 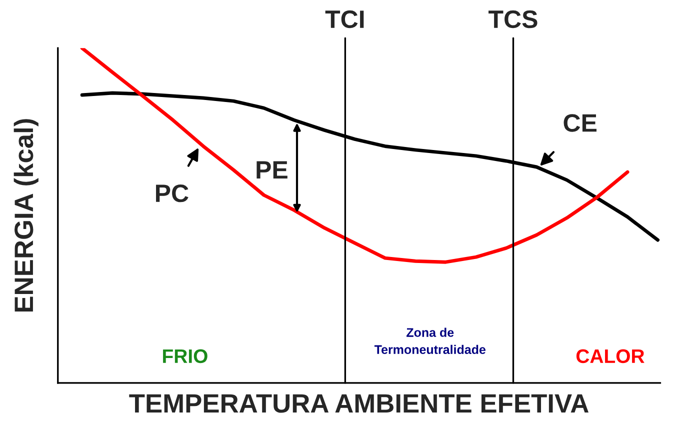 I want to click on text: TCS, so click(x=513, y=19).